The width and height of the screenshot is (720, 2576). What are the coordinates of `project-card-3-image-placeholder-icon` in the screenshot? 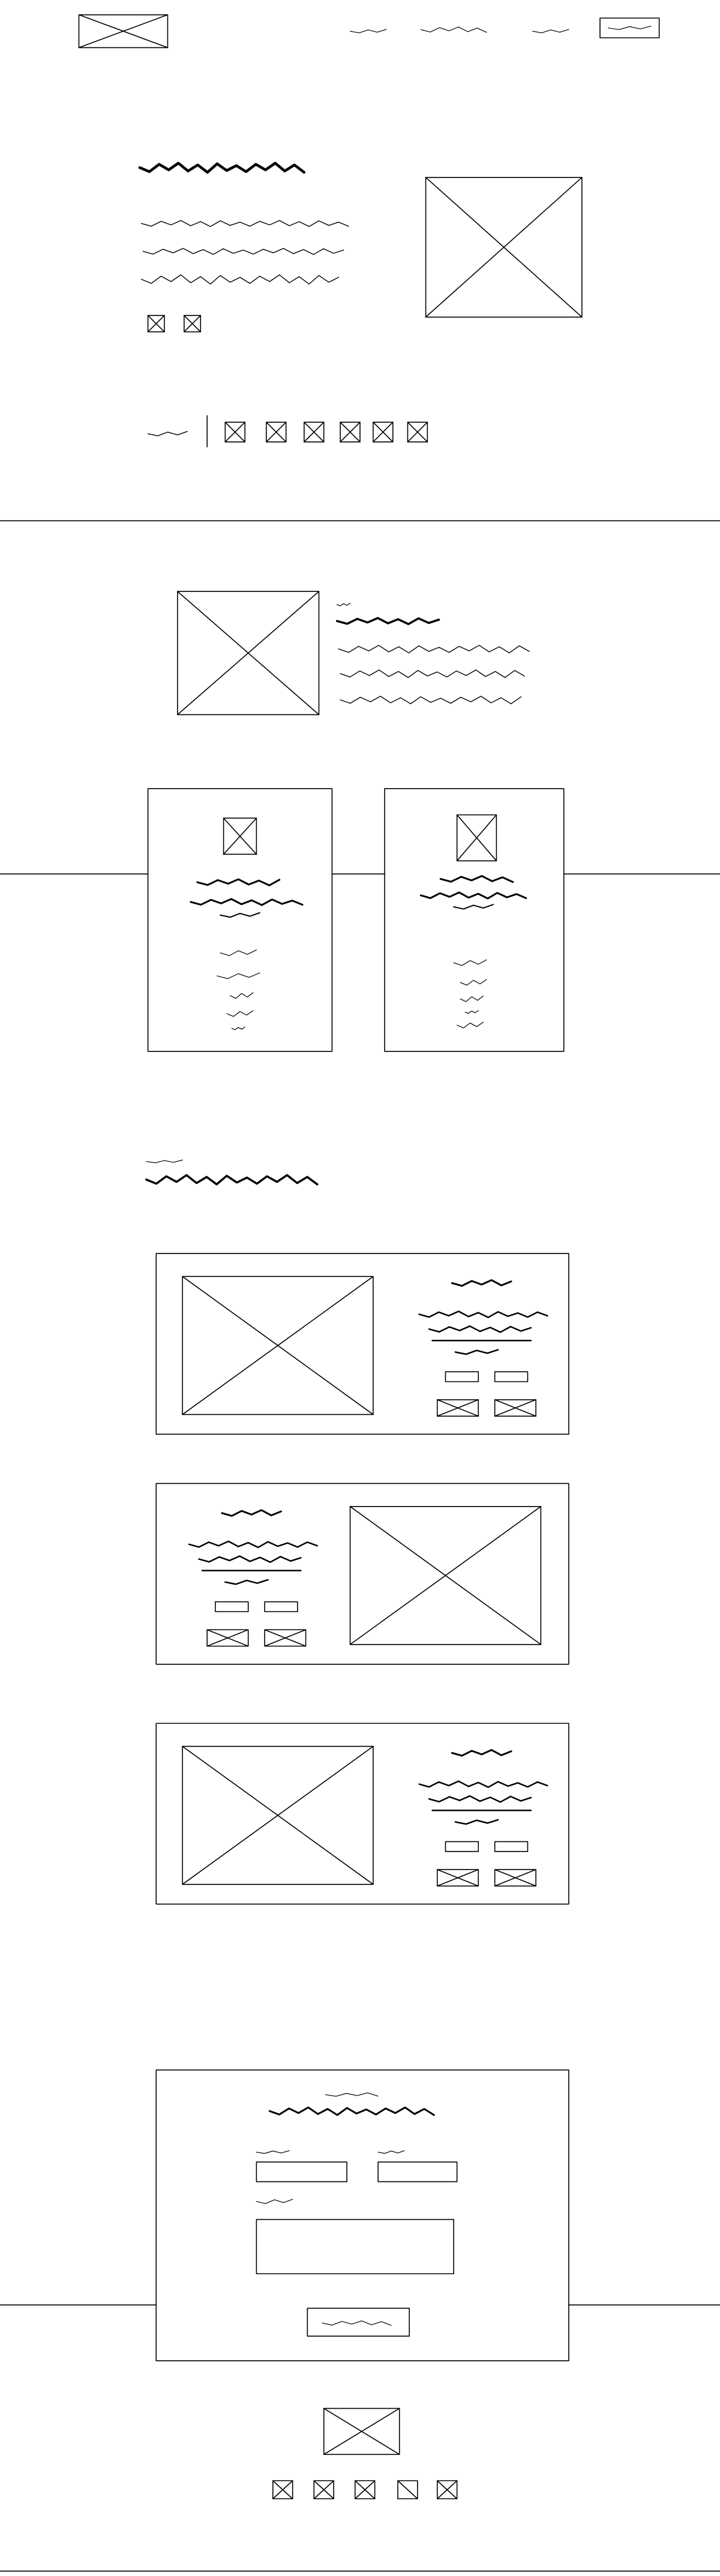 It's located at (277, 1816).